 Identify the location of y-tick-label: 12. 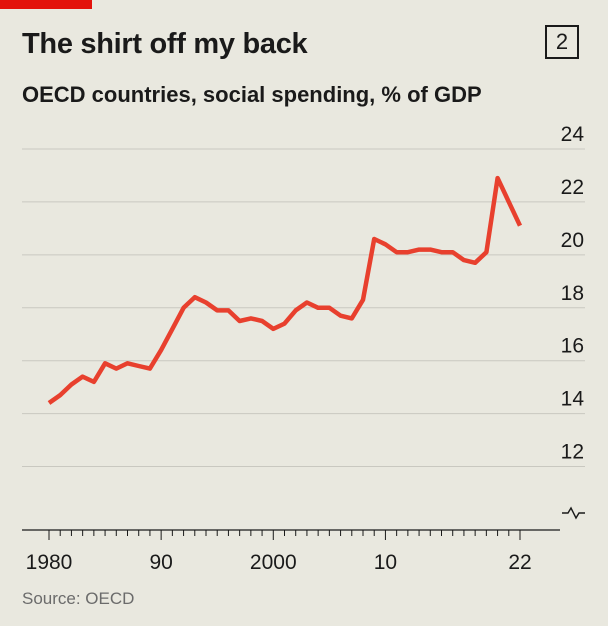
(572, 452).